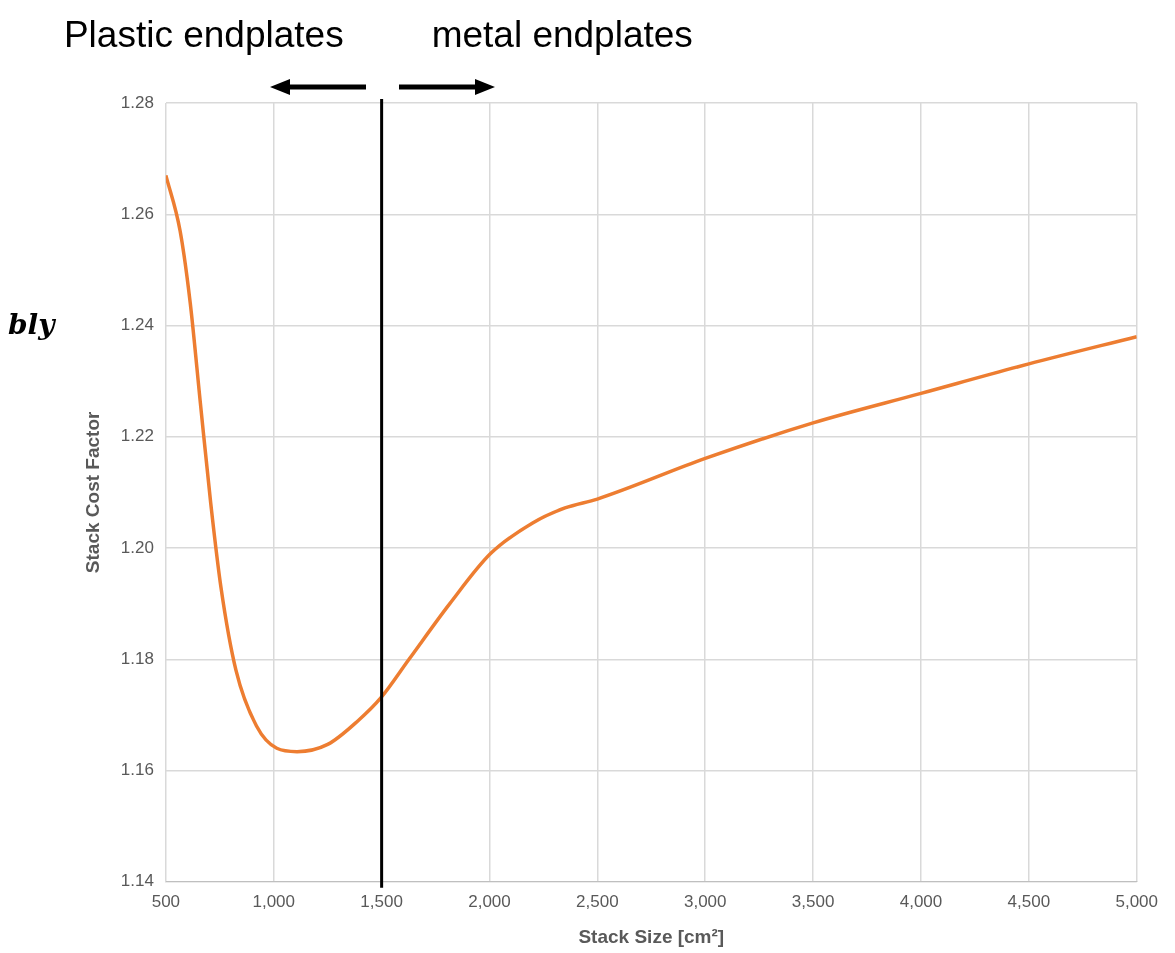  I want to click on x-tick-label: 3,500, so click(813, 901).